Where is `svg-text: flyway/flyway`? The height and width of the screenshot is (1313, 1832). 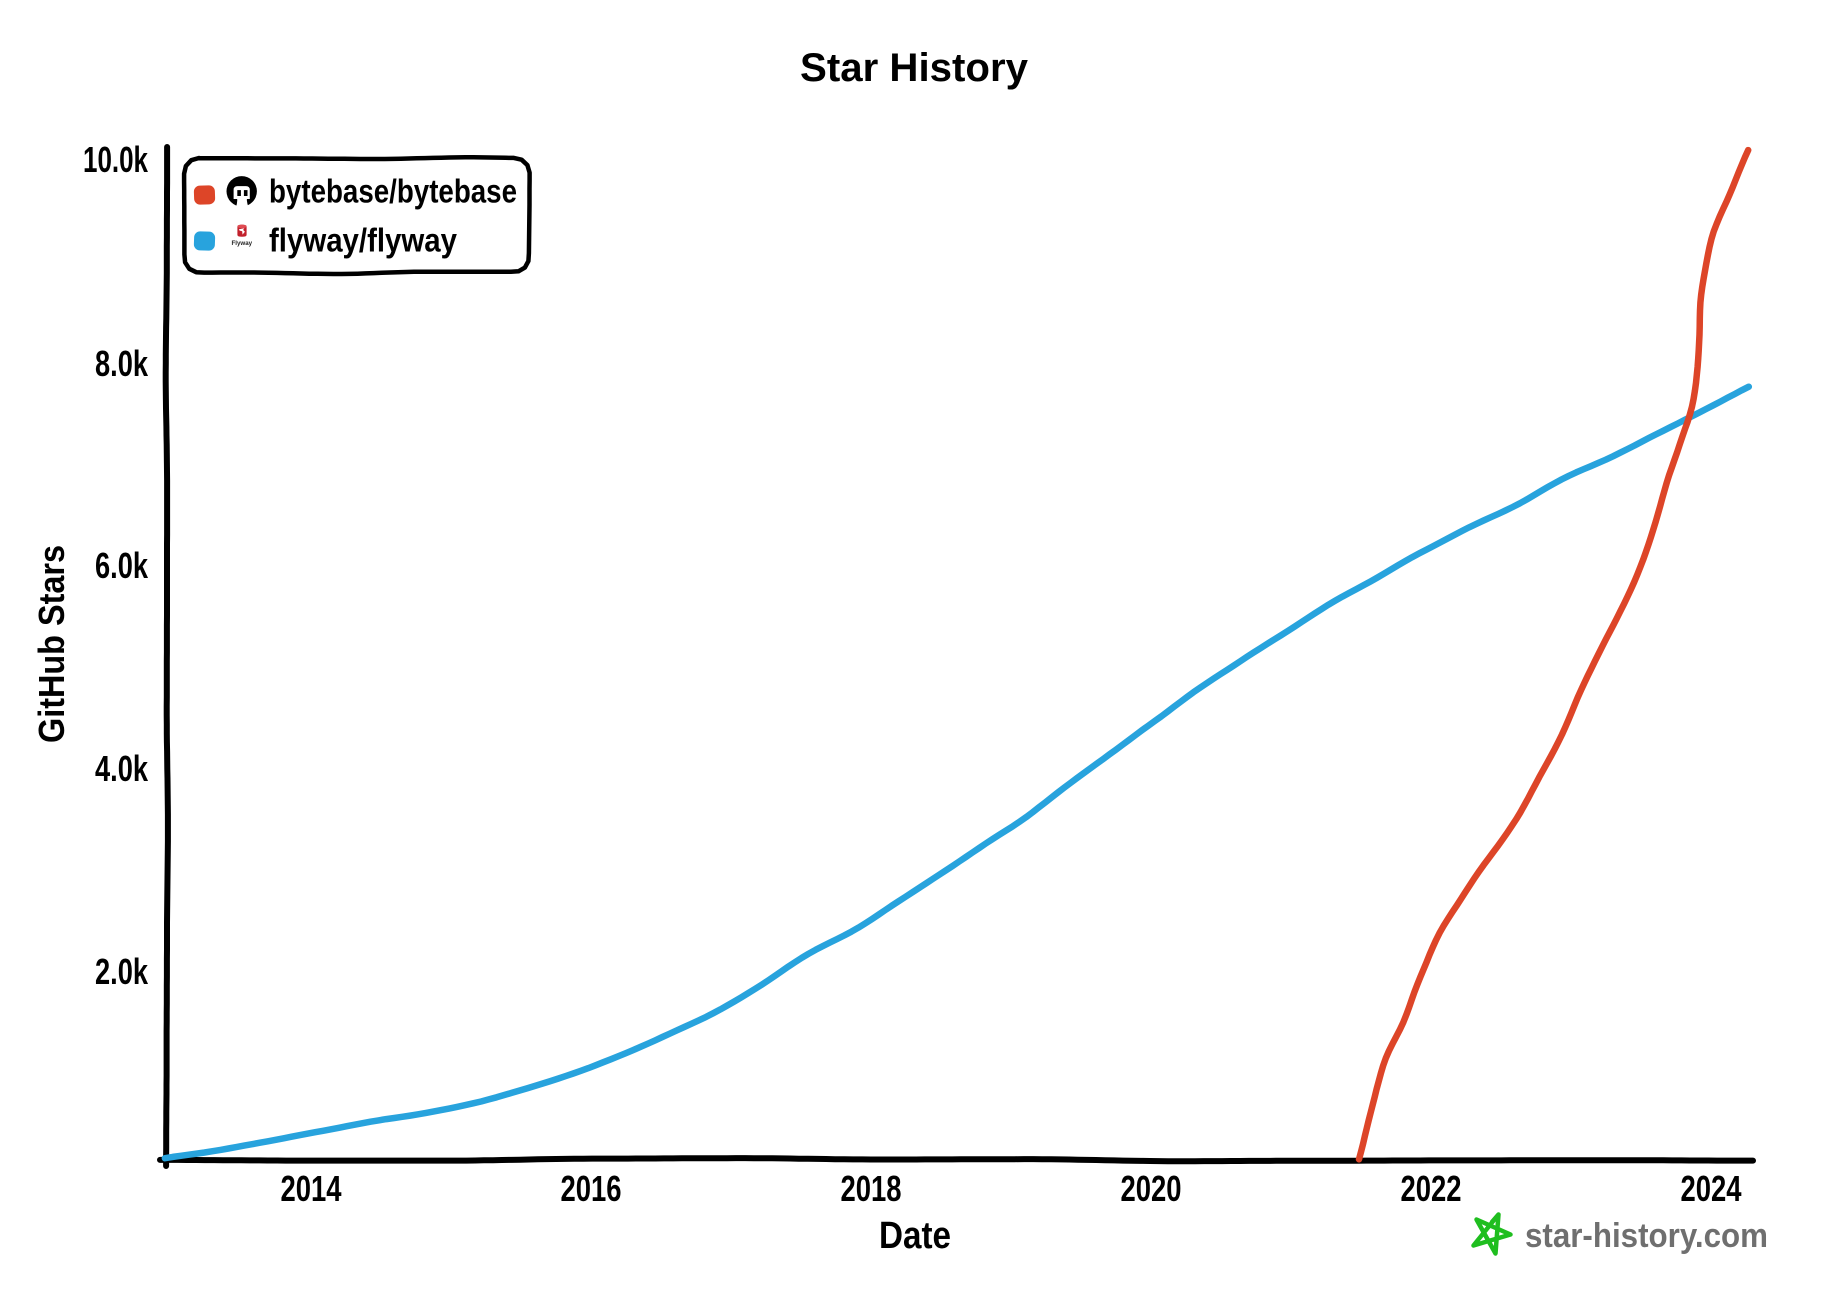 svg-text: flyway/flyway is located at coordinates (363, 240).